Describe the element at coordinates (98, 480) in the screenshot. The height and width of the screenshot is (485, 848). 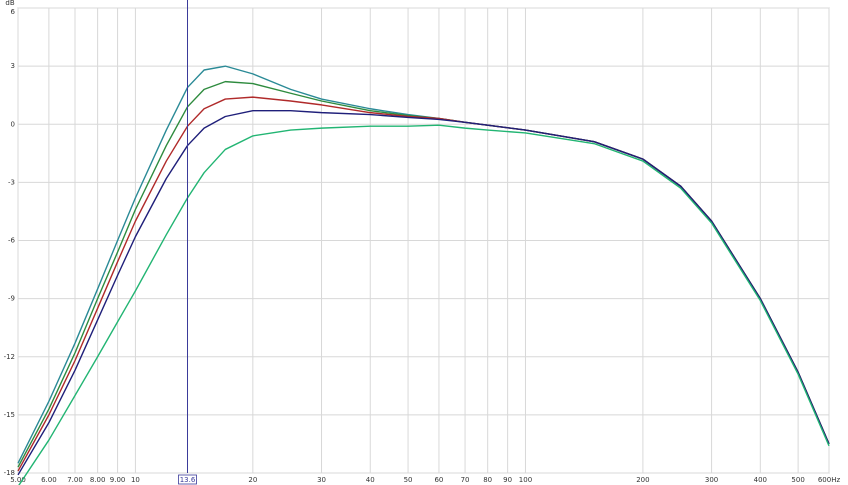
I see `x-tick-label: 8.00` at that location.